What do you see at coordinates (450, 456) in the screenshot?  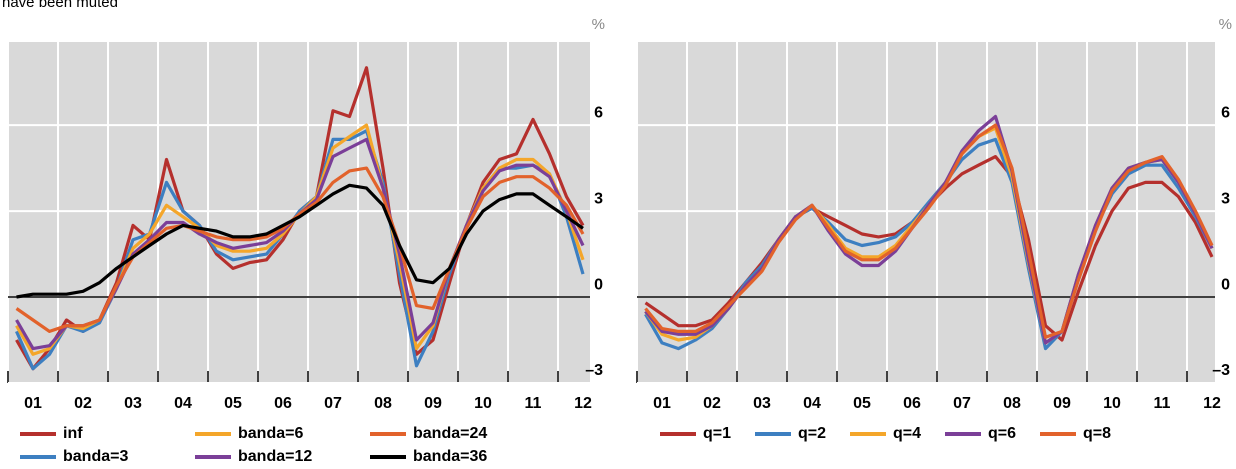 I see `legend-label: banda=36` at bounding box center [450, 456].